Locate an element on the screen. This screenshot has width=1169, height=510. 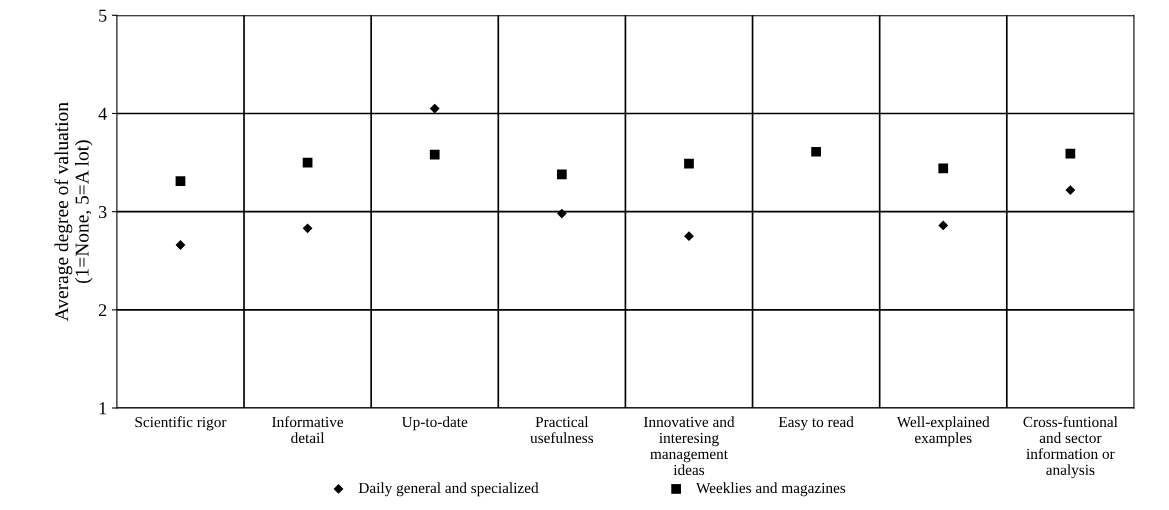
x-tick-label: Up-to-date is located at coordinates (434, 423).